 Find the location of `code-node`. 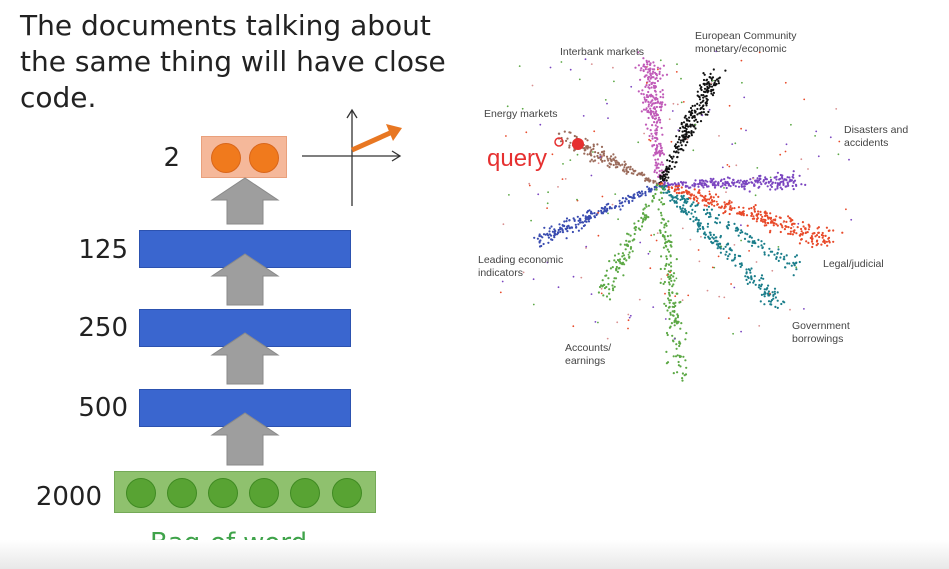

code-node is located at coordinates (264, 158).